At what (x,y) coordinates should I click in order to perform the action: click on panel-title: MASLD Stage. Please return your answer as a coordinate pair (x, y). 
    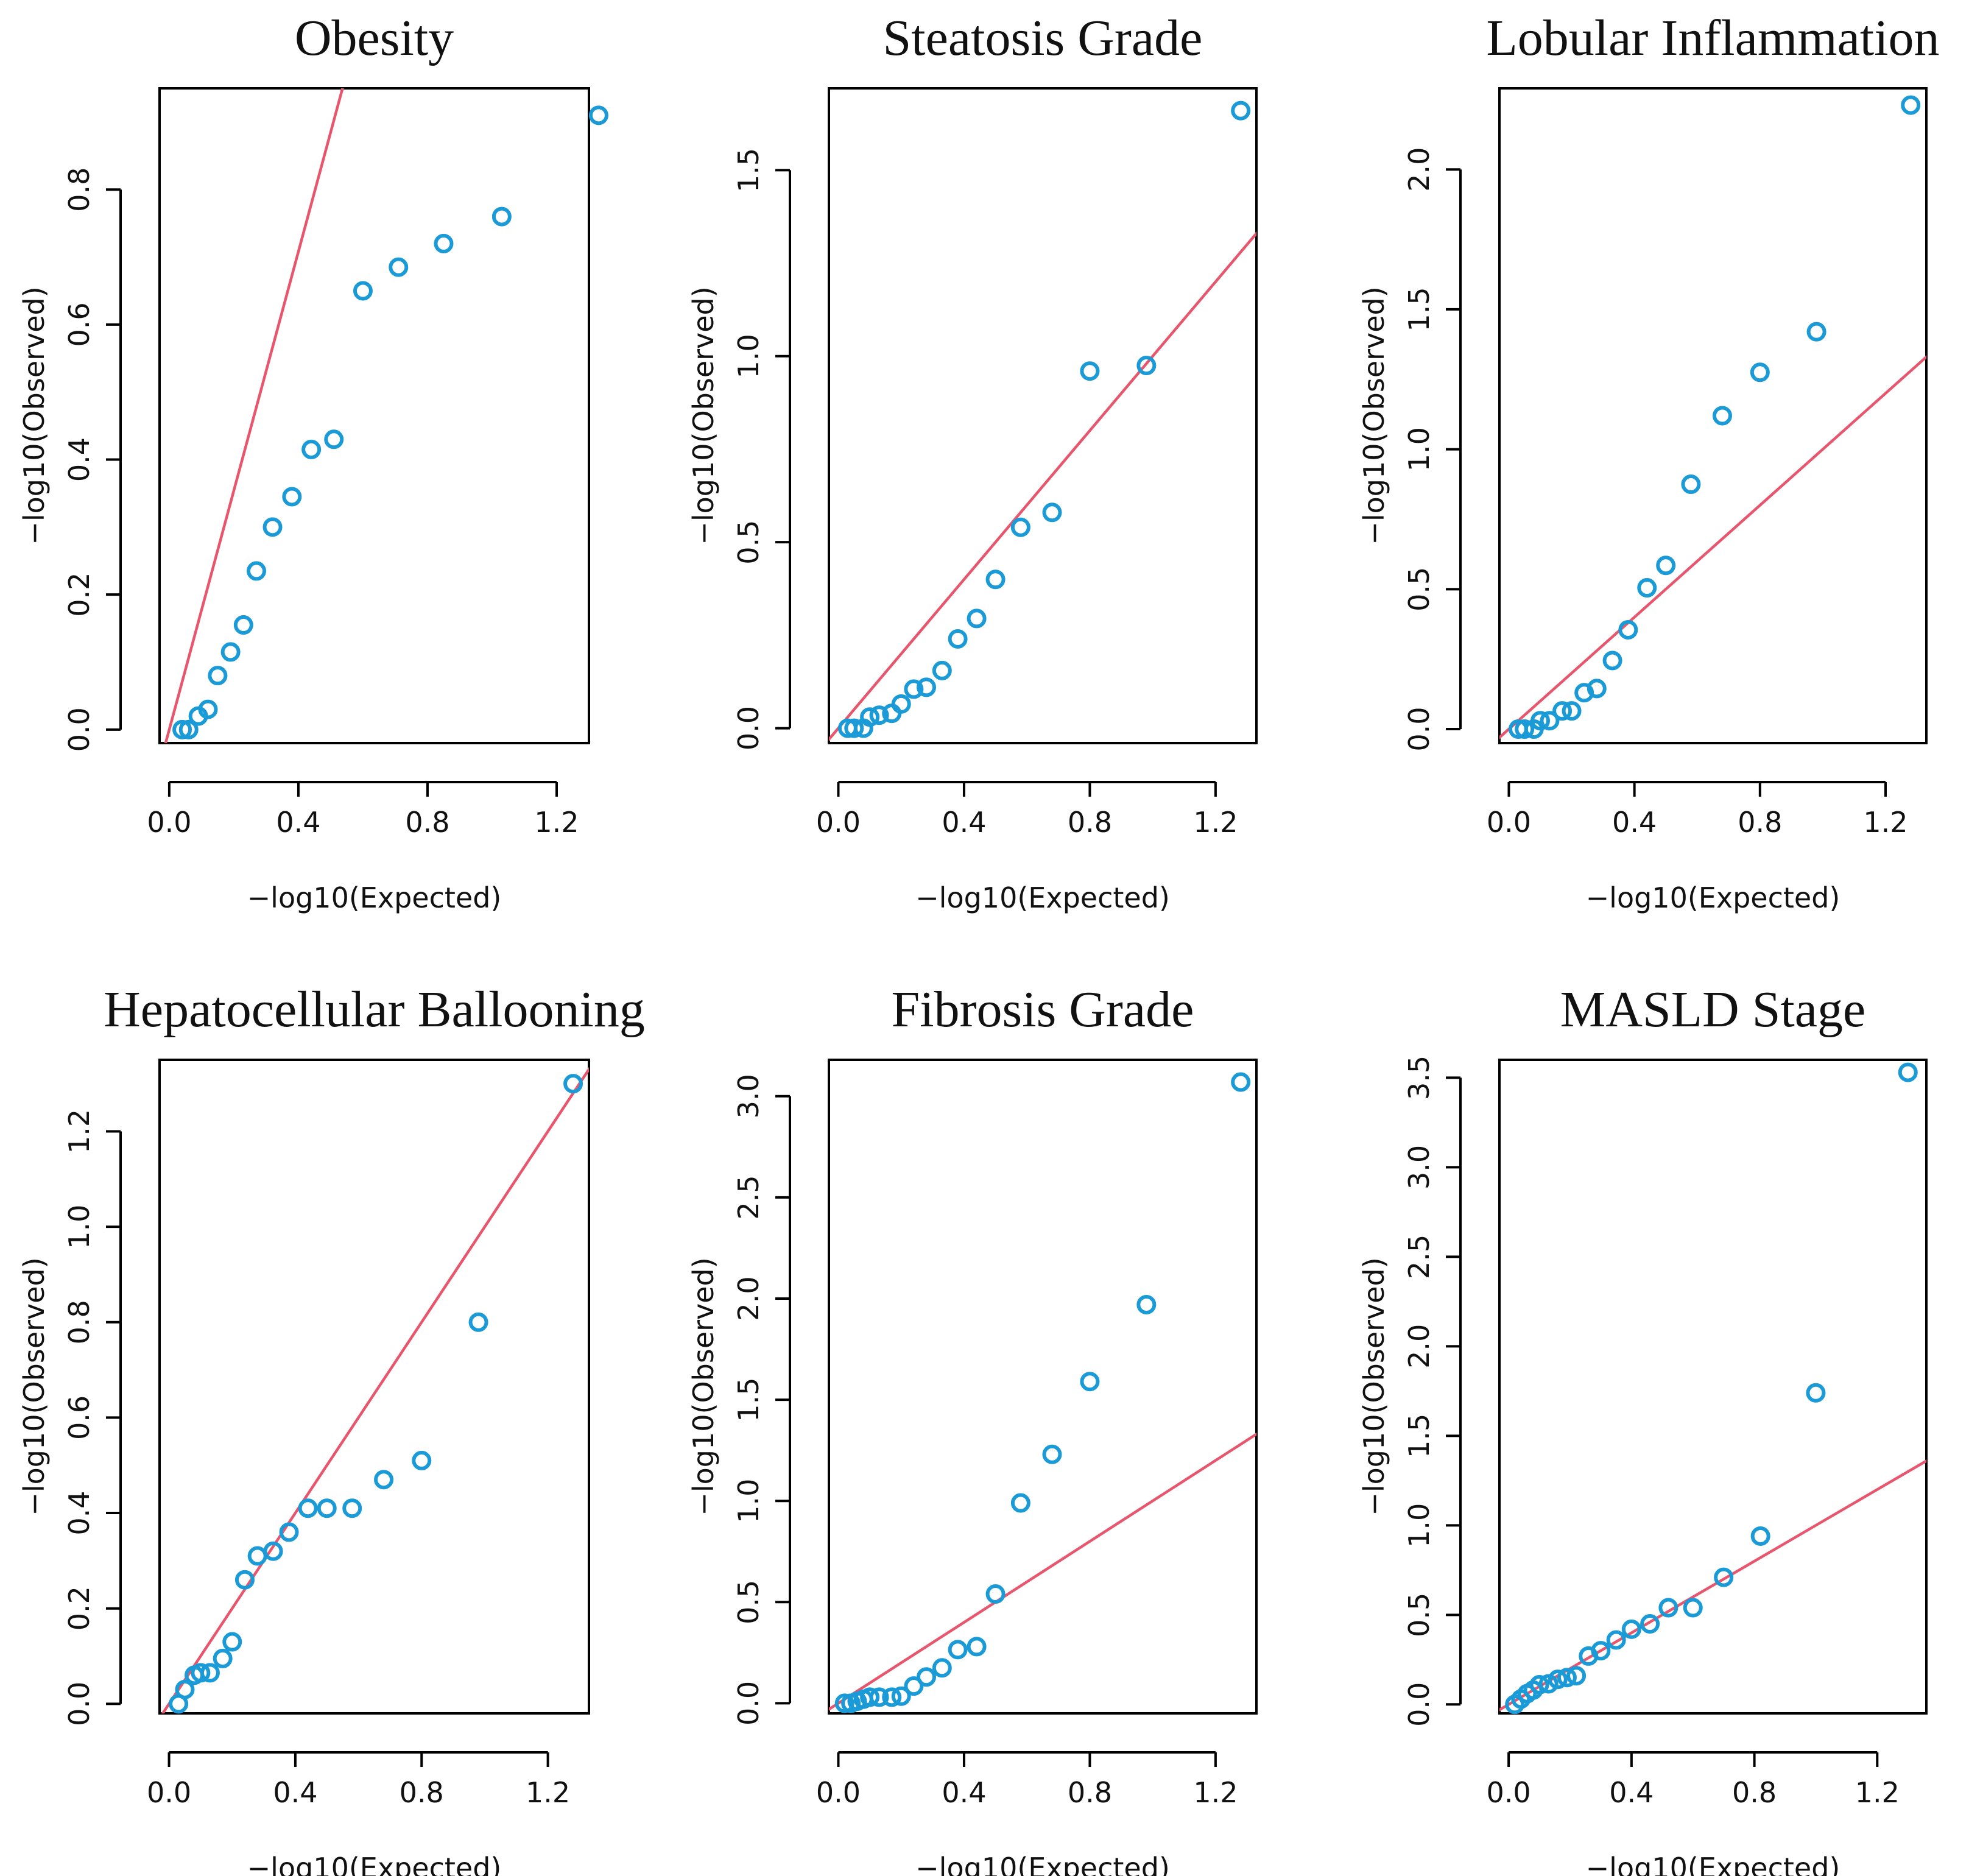
    Looking at the image, I should click on (1713, 1010).